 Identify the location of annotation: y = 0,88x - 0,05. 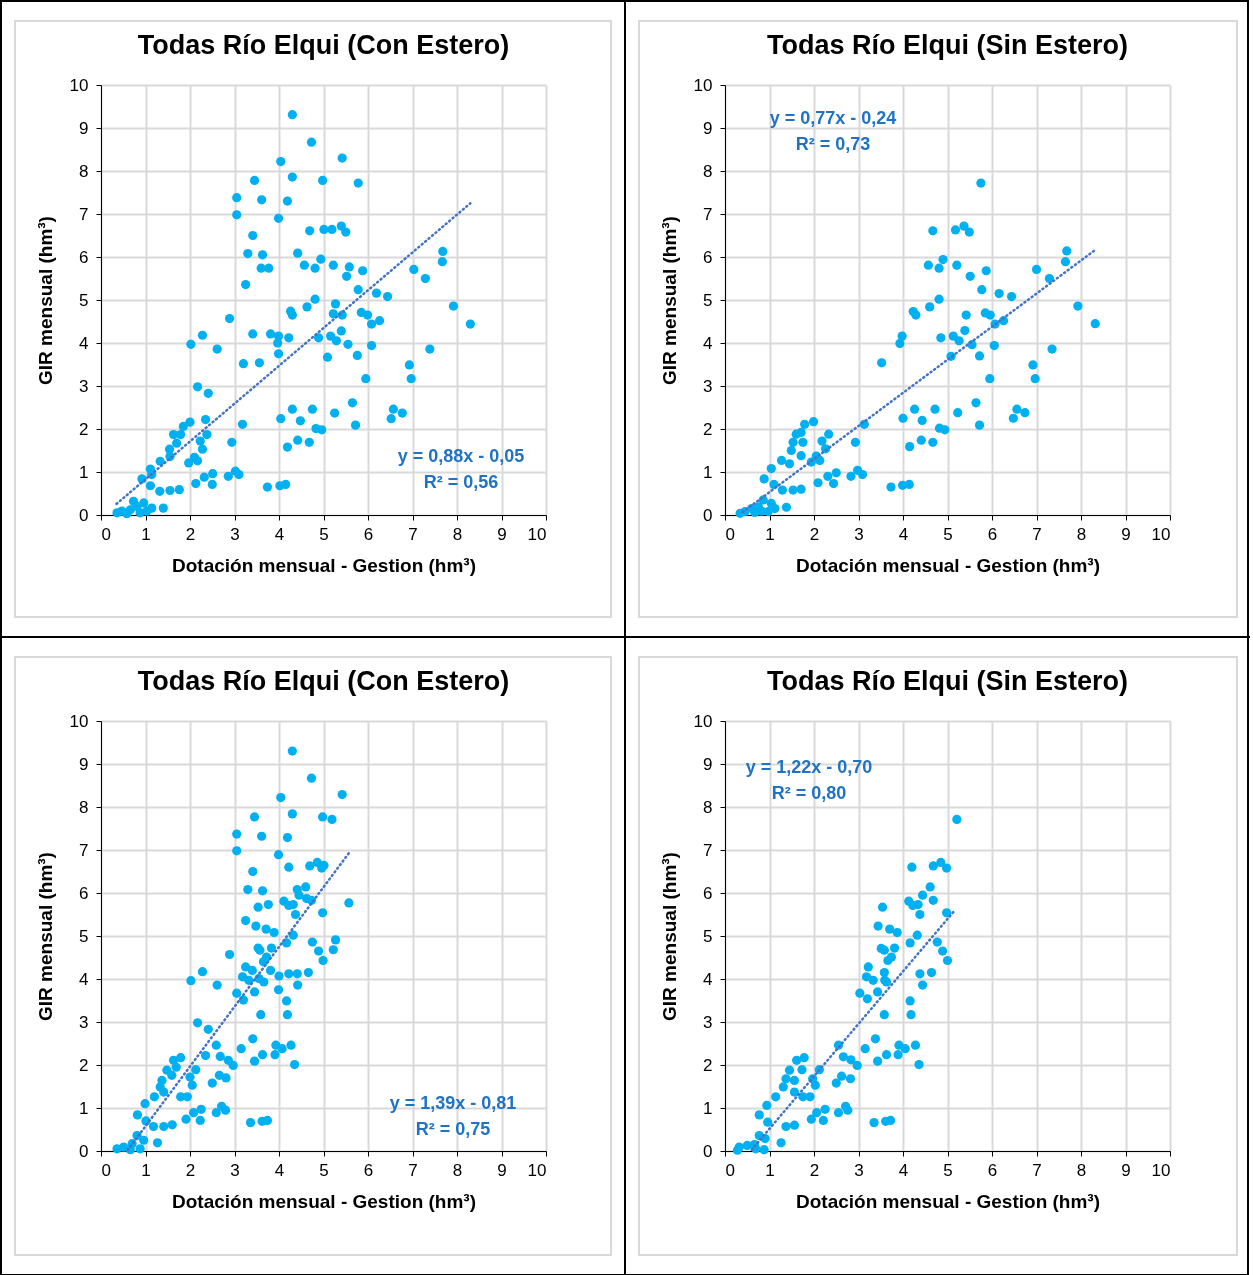
(461, 456).